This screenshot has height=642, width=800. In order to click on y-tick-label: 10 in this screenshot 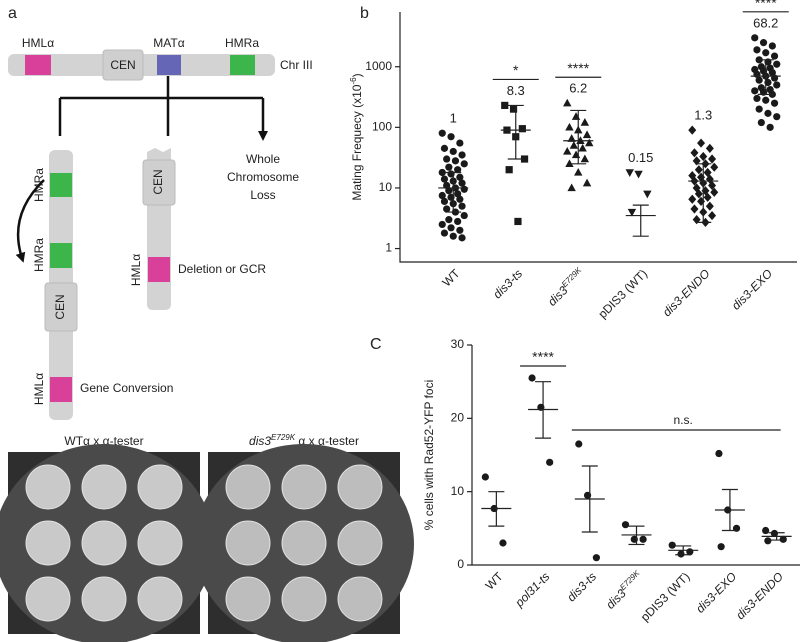, I will do `click(458, 491)`.